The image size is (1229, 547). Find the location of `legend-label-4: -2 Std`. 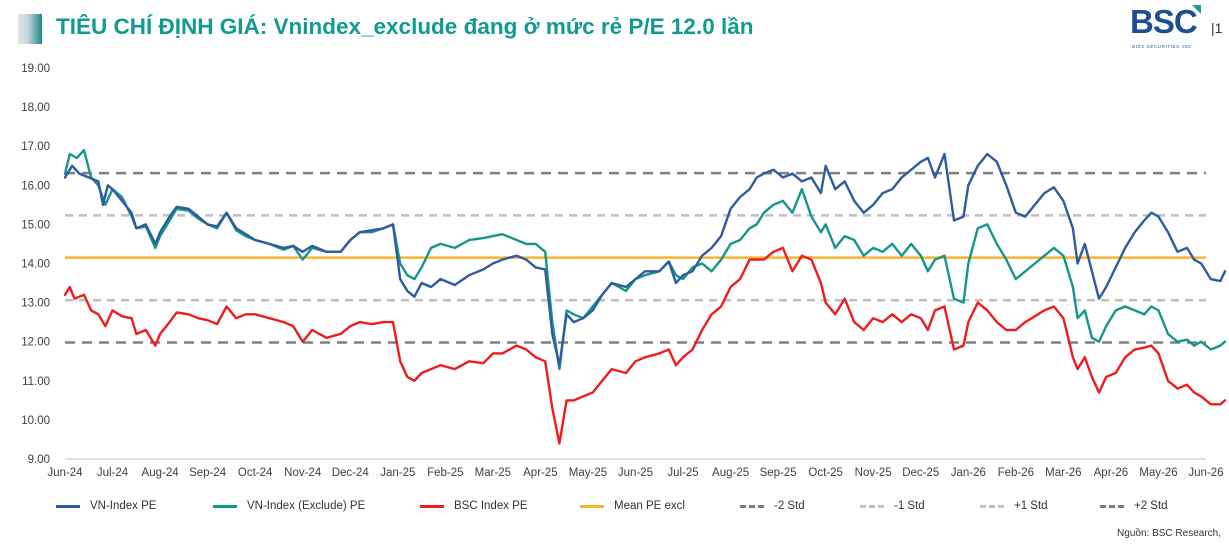

legend-label-4: -2 Std is located at coordinates (789, 506).